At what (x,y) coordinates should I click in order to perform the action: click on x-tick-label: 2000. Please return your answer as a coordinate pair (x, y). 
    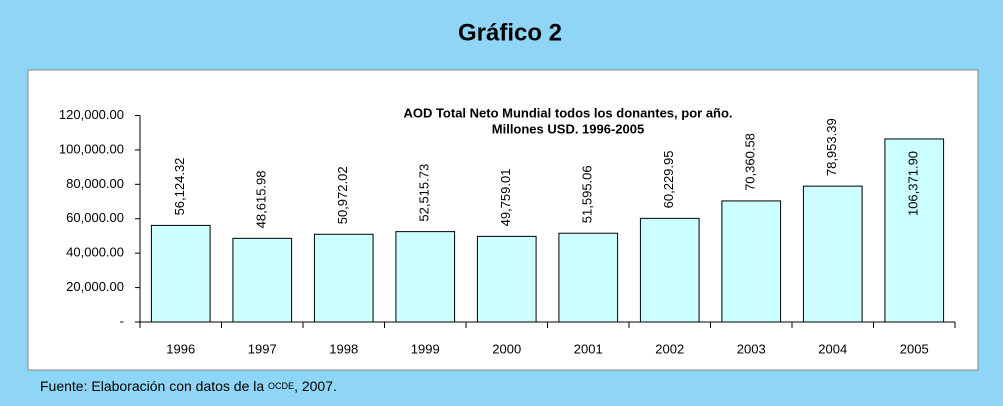
    Looking at the image, I should click on (506, 348).